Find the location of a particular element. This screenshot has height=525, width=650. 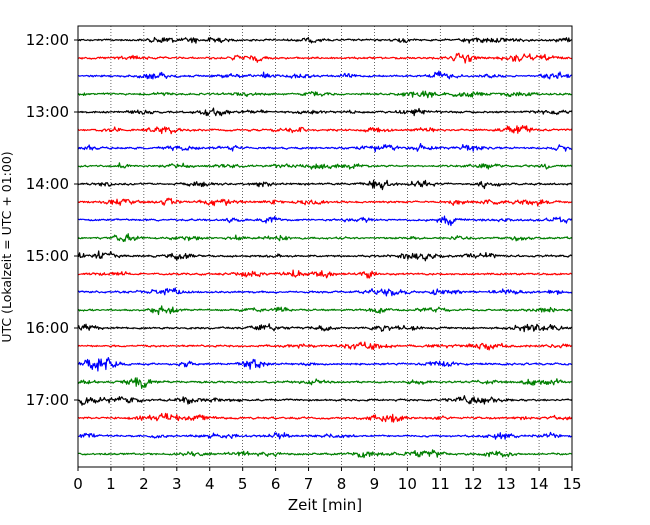

x-tick-label: 3 is located at coordinates (177, 484).